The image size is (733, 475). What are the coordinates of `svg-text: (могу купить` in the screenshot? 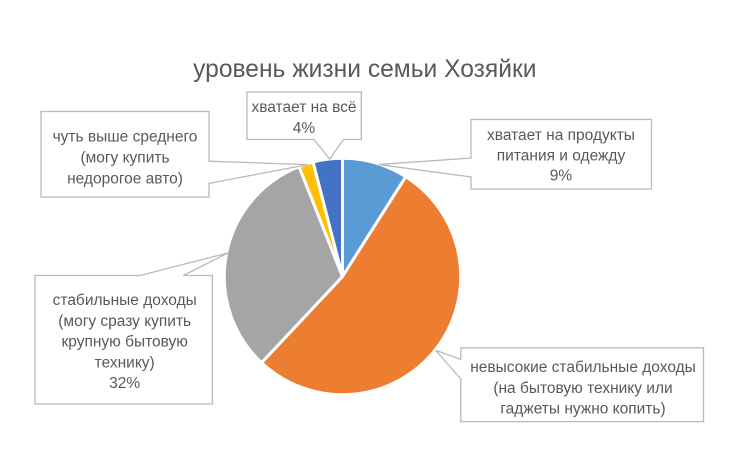 It's located at (124, 158).